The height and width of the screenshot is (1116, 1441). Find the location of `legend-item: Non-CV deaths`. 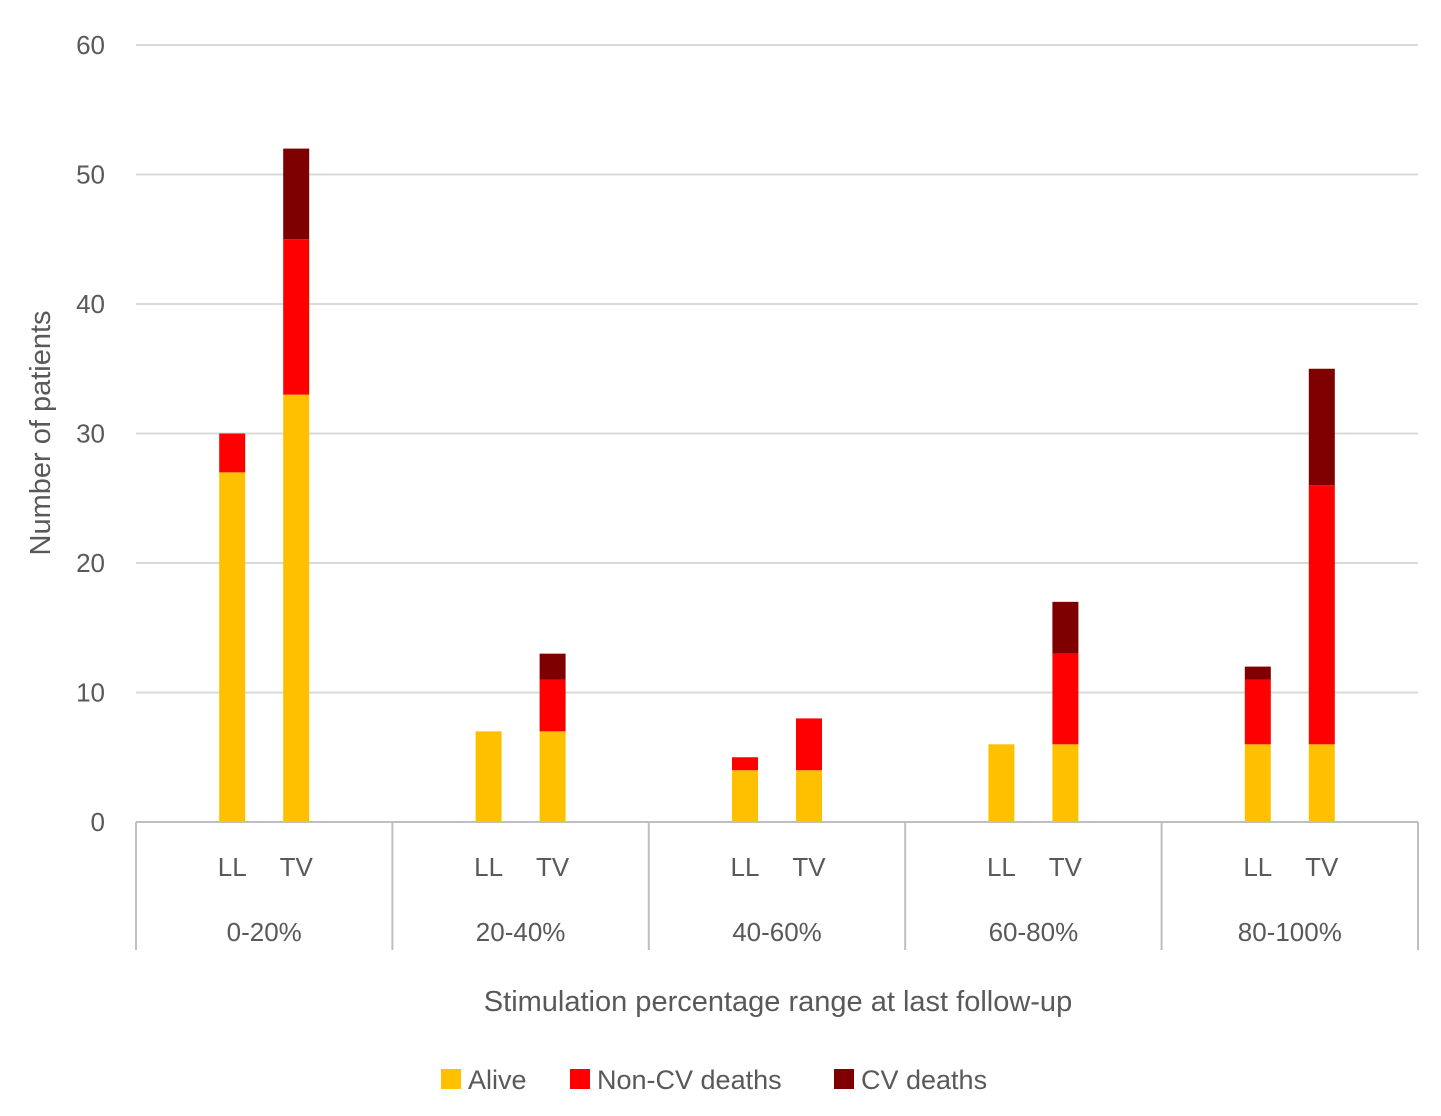

legend-item: Non-CV deaths is located at coordinates (676, 1080).